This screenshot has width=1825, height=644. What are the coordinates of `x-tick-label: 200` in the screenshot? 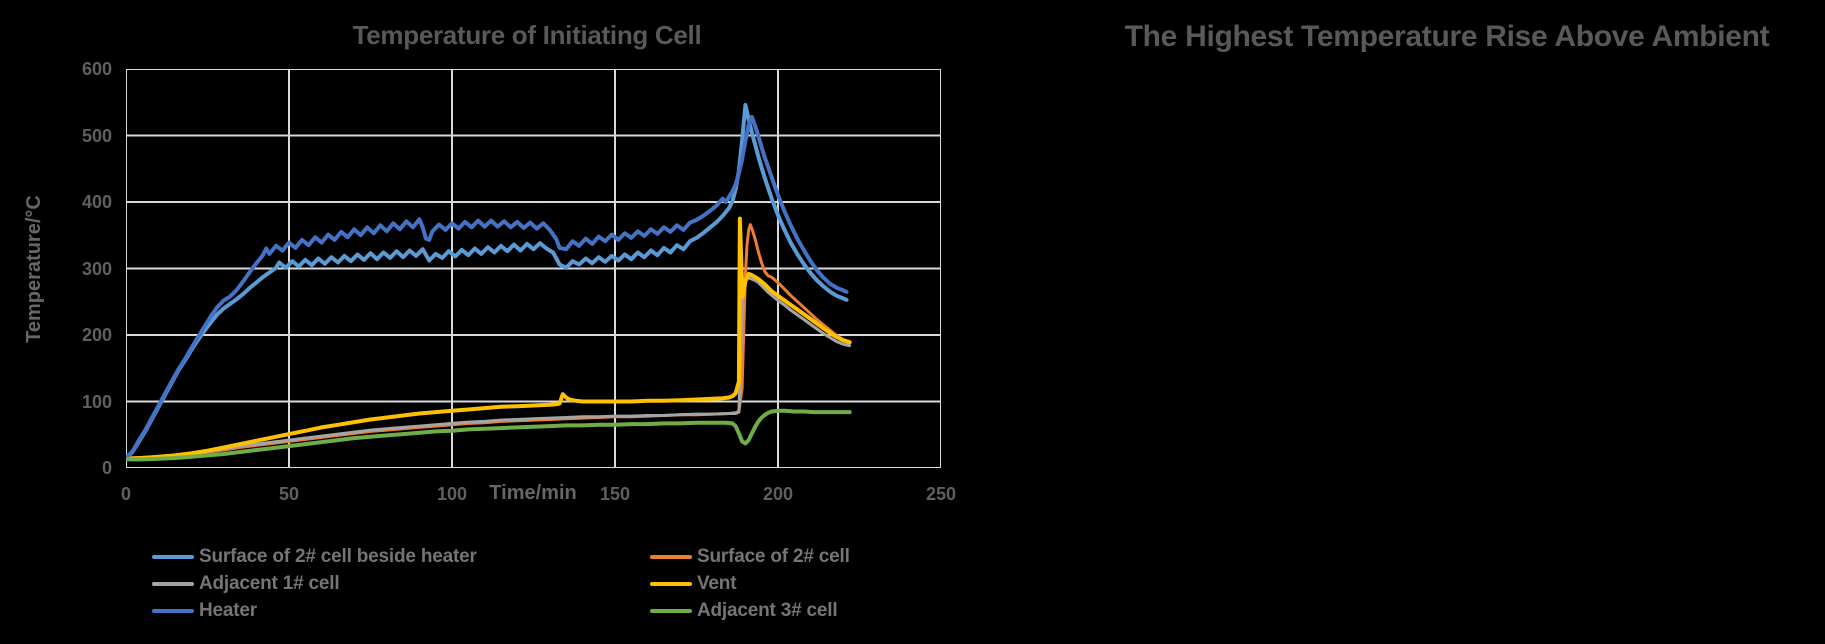 It's located at (778, 494).